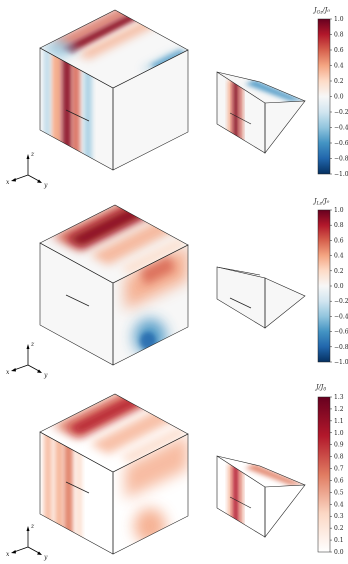 Image resolution: width=348 pixels, height=564 pixels. What do you see at coordinates (241, 297) in the screenshot?
I see `wedge-left-face` at bounding box center [241, 297].